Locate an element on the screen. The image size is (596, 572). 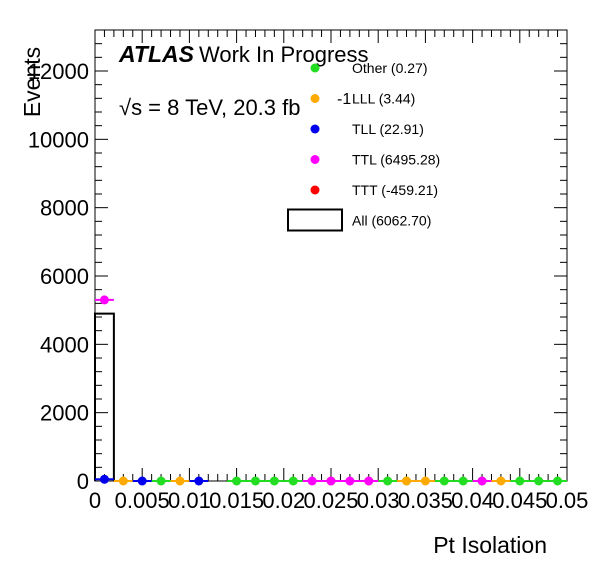
all-histogram-bar is located at coordinates (104, 396).